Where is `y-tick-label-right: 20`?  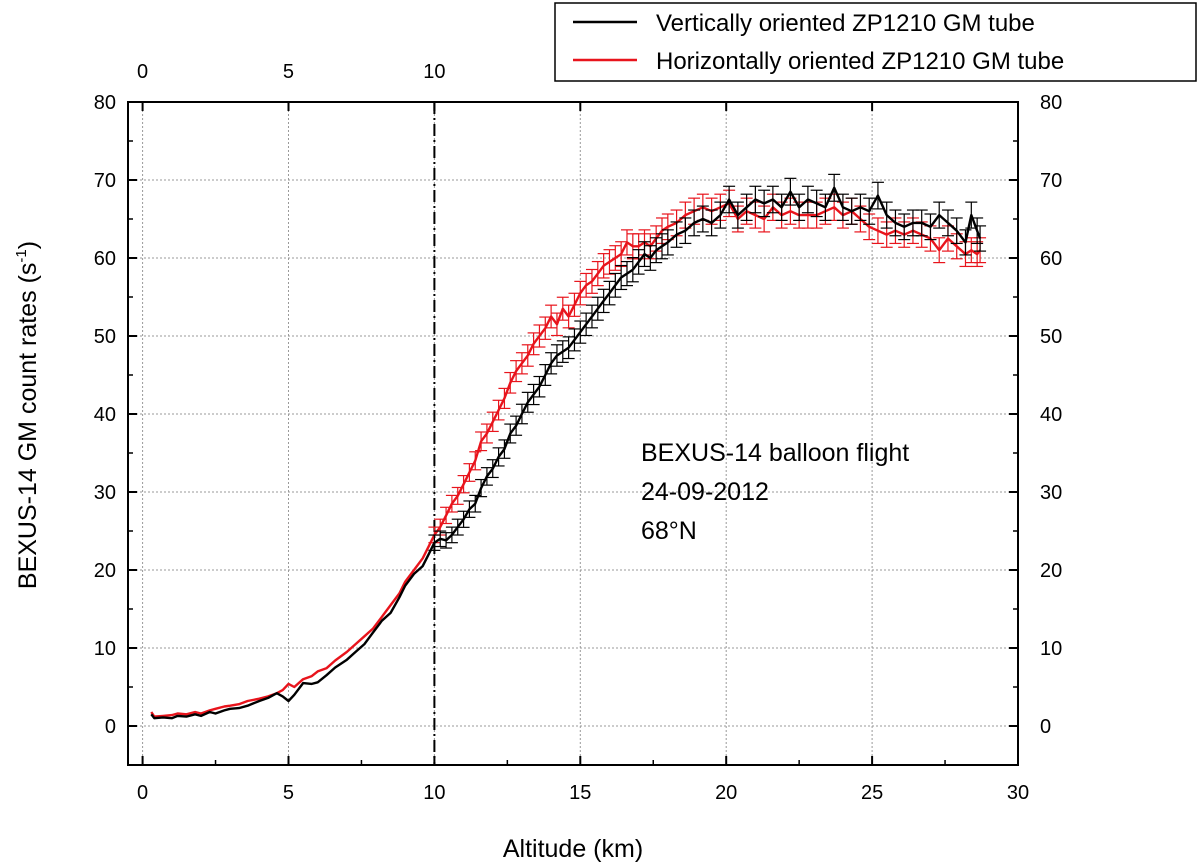
y-tick-label-right: 20 is located at coordinates (1051, 571).